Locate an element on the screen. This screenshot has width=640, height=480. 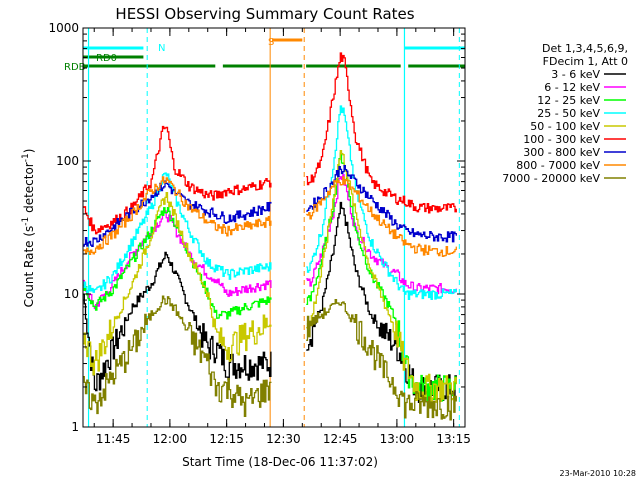
flags-layer: N S RD0 RDB is located at coordinates (264, 55).